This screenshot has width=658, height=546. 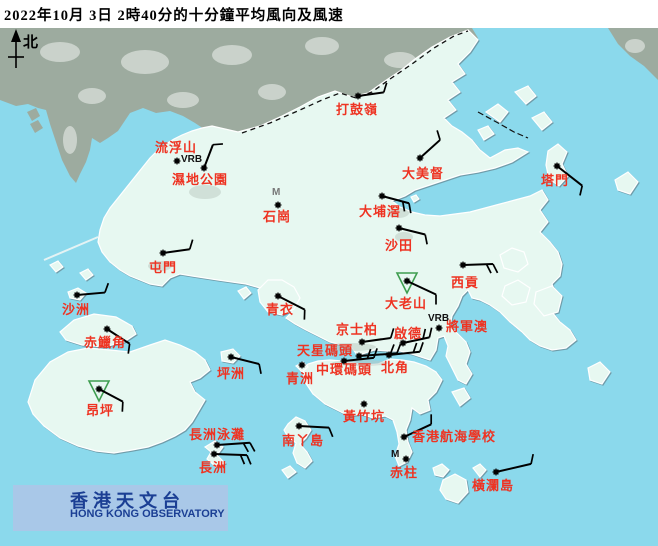 What do you see at coordinates (555, 180) in the screenshot?
I see `station-label: 塔門` at bounding box center [555, 180].